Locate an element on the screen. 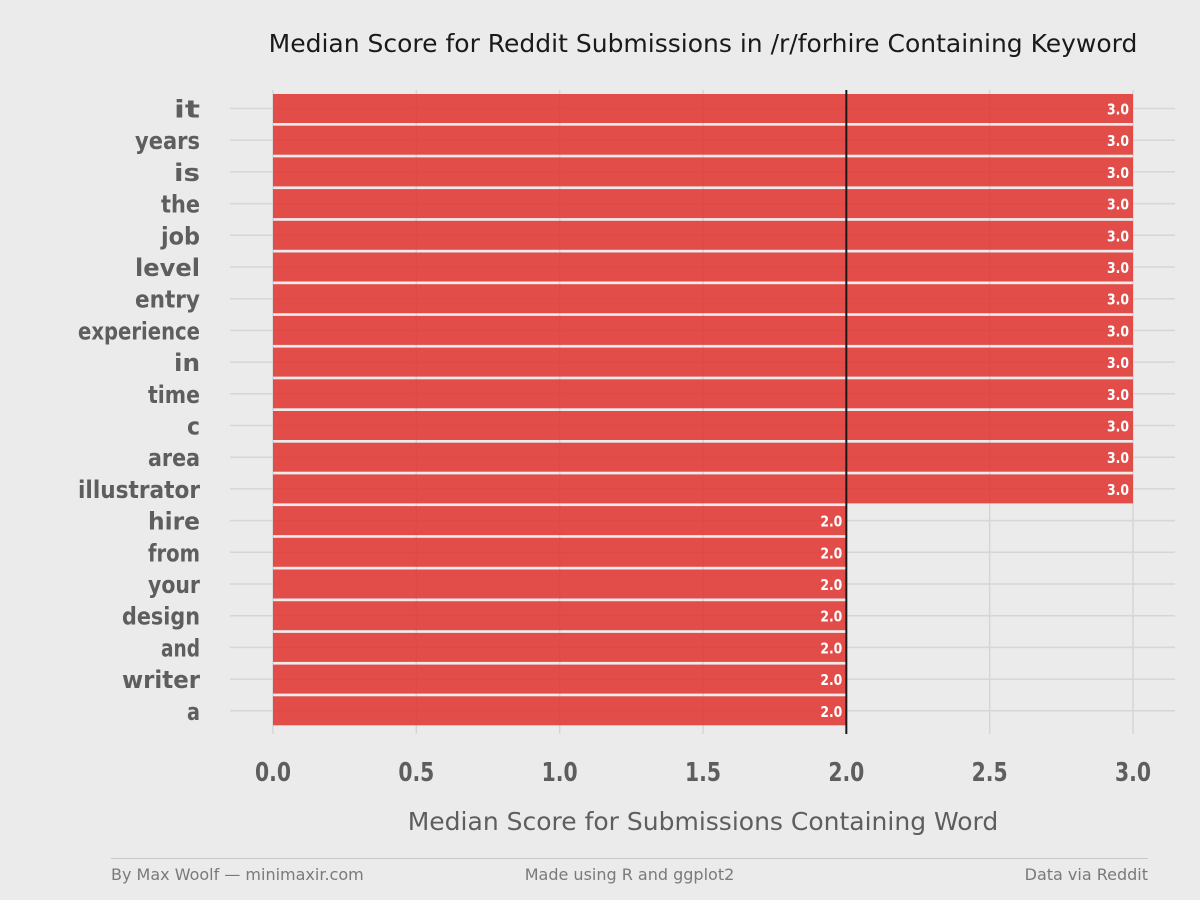 Image resolution: width=1200 pixels, height=900 pixels. category-label: years is located at coordinates (167, 141).